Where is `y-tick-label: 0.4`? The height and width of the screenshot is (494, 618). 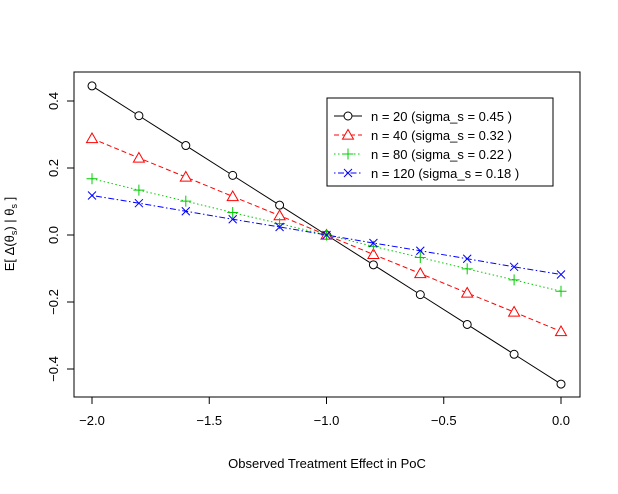
y-tick-label: 0.4 is located at coordinates (53, 101).